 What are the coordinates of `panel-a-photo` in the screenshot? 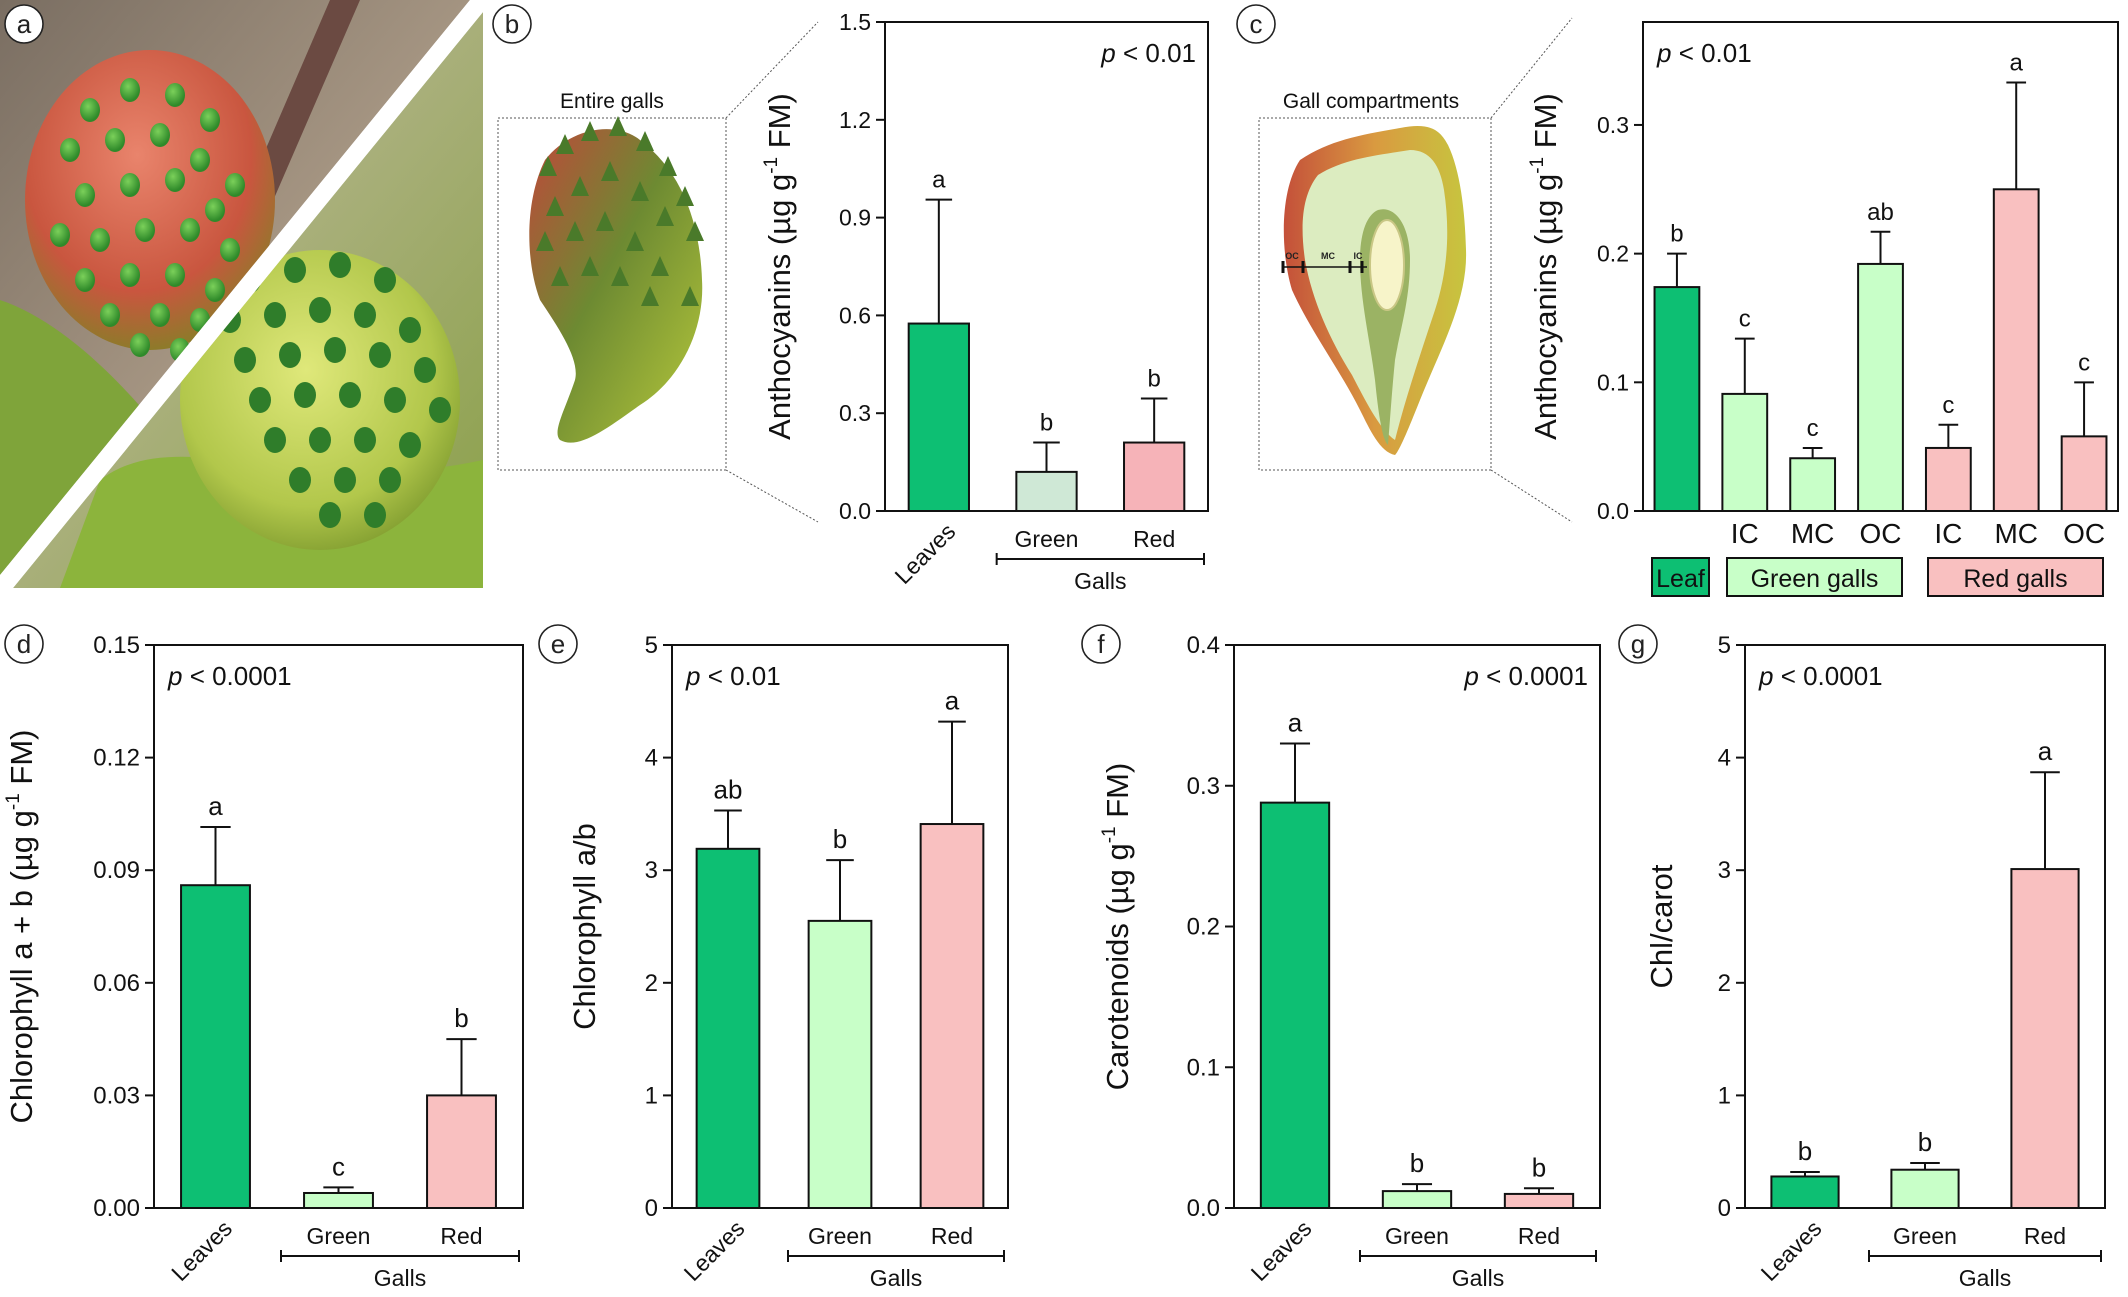 It's located at (241, 294).